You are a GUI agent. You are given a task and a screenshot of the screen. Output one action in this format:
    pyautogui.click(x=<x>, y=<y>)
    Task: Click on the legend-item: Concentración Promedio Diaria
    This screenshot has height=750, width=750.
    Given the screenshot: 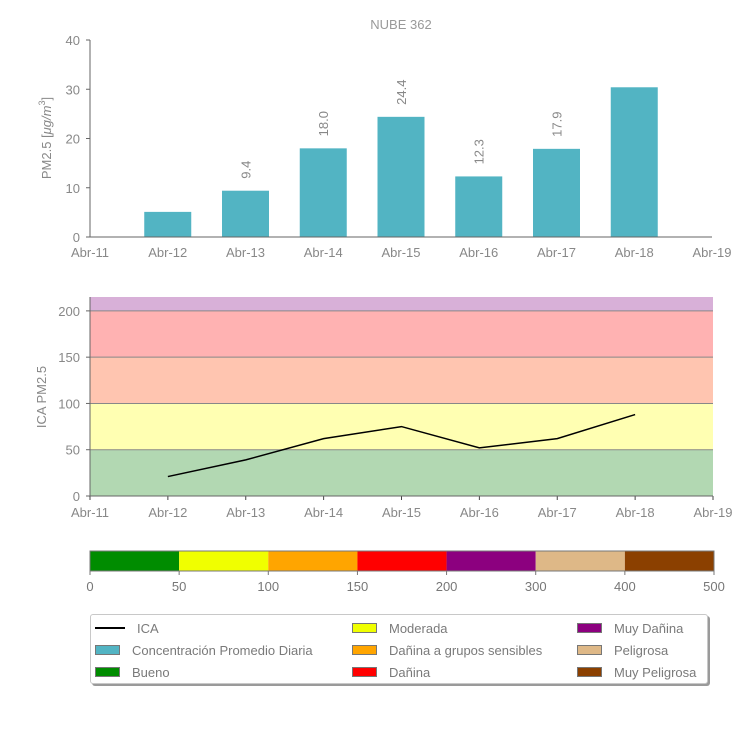 What is the action you would take?
    pyautogui.click(x=204, y=650)
    